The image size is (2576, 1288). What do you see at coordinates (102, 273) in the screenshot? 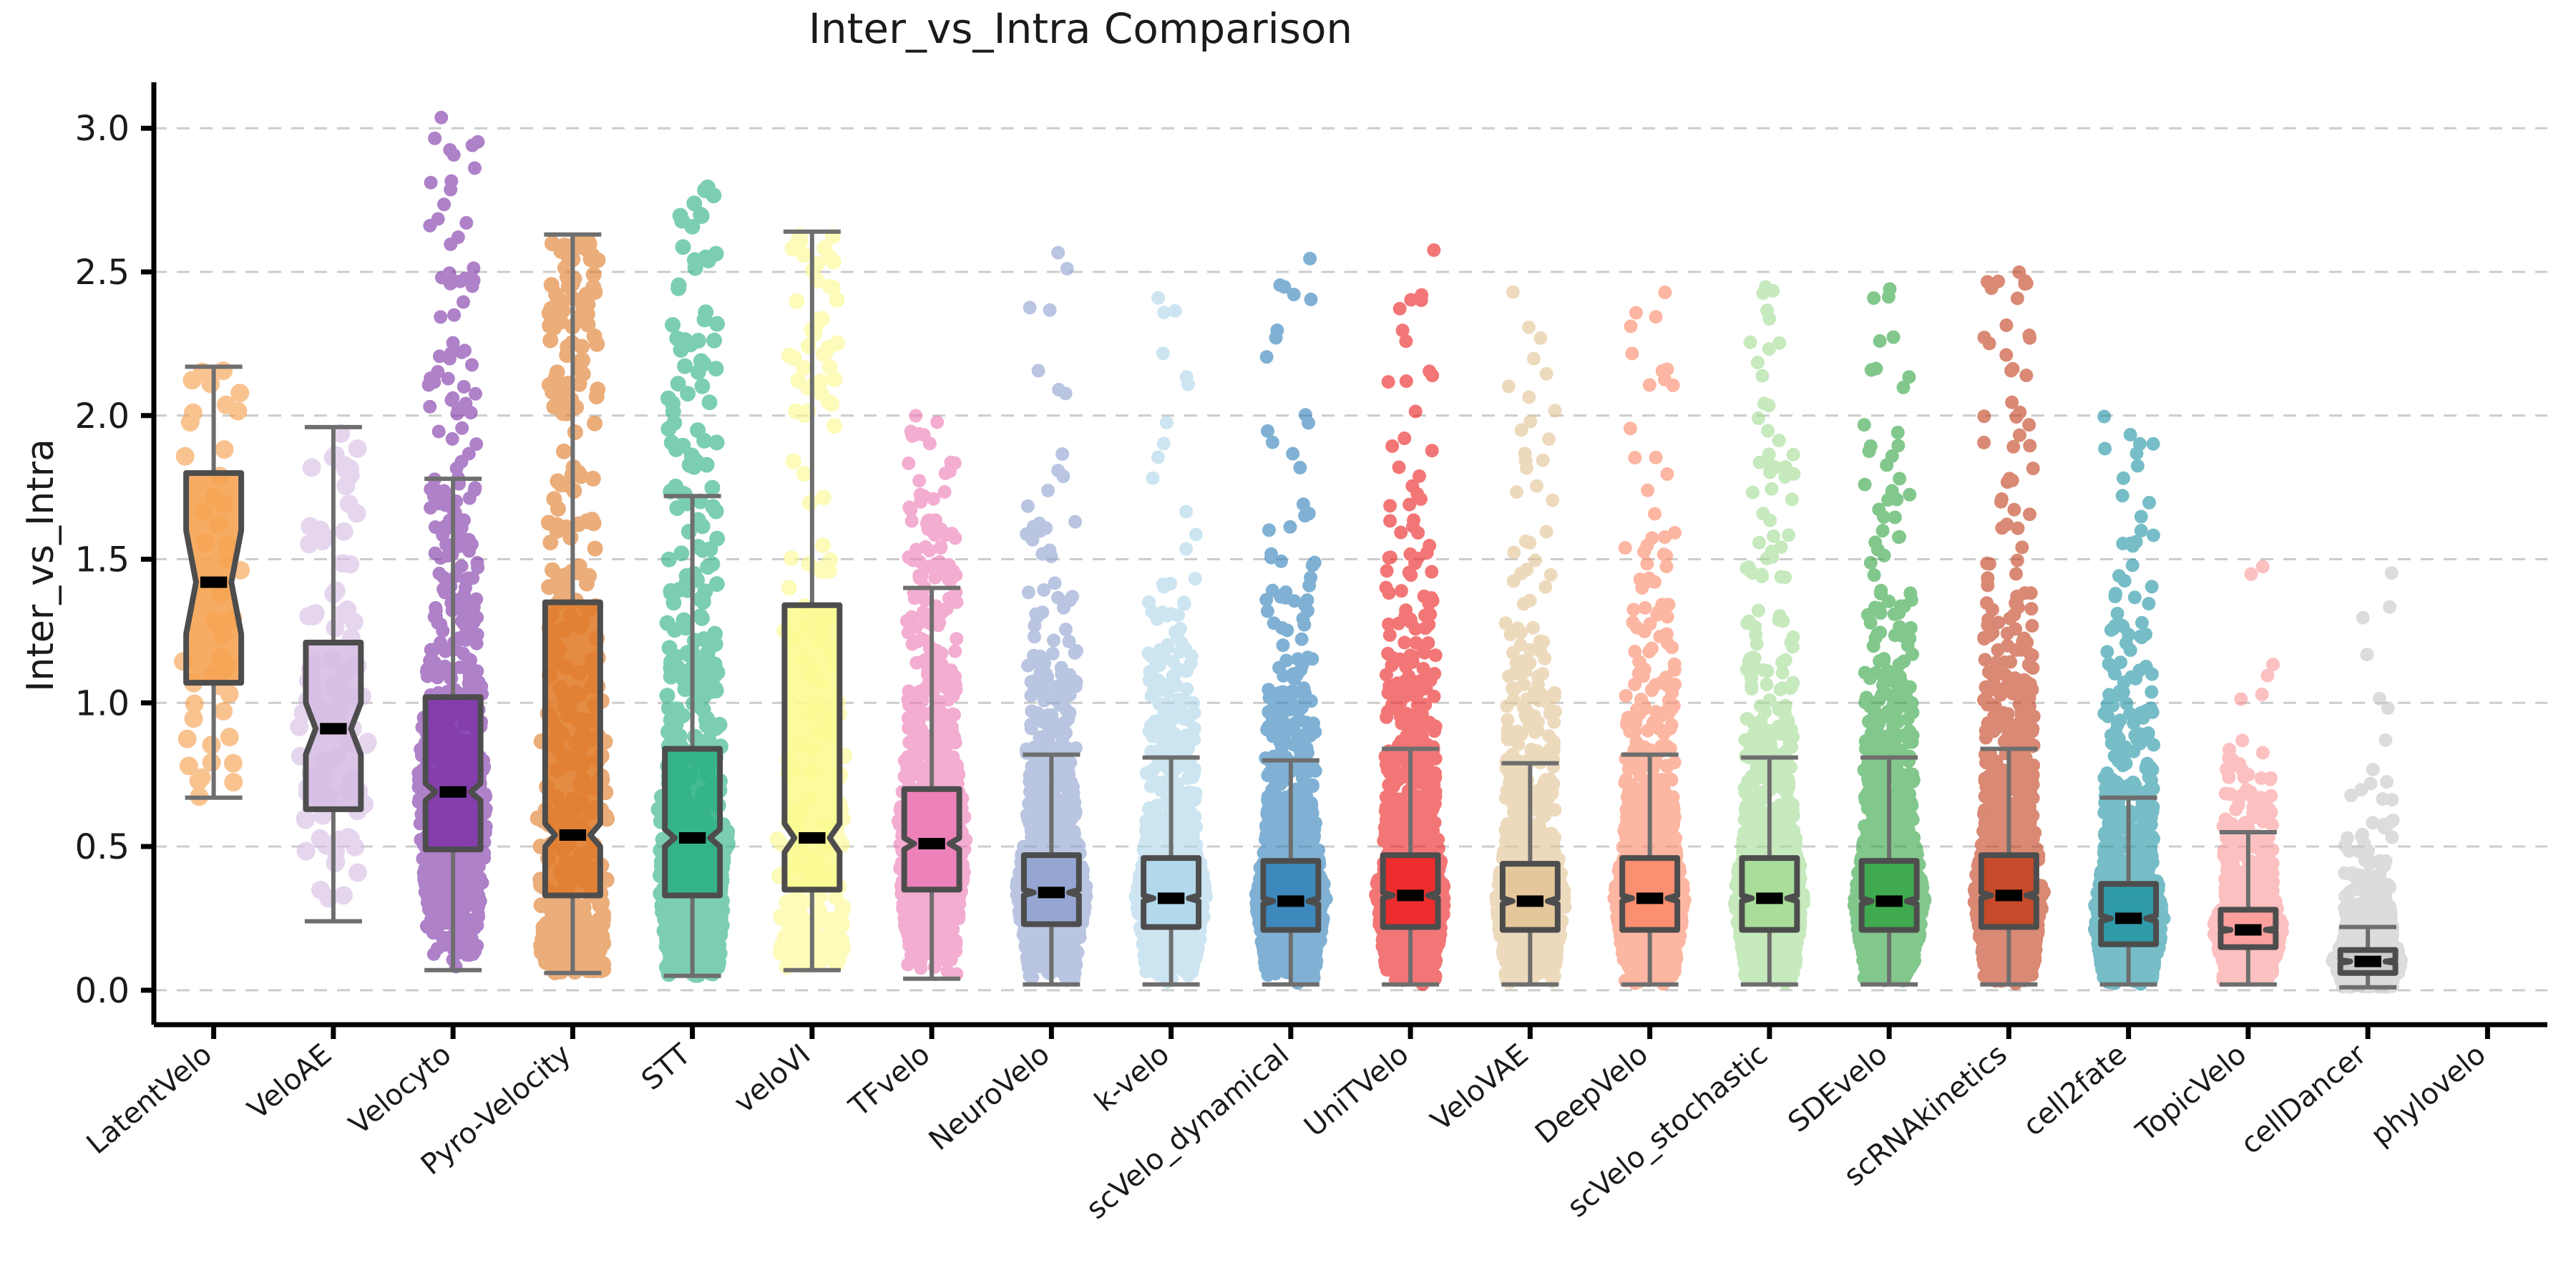
I see `y-tick-label: 2.5` at bounding box center [102, 273].